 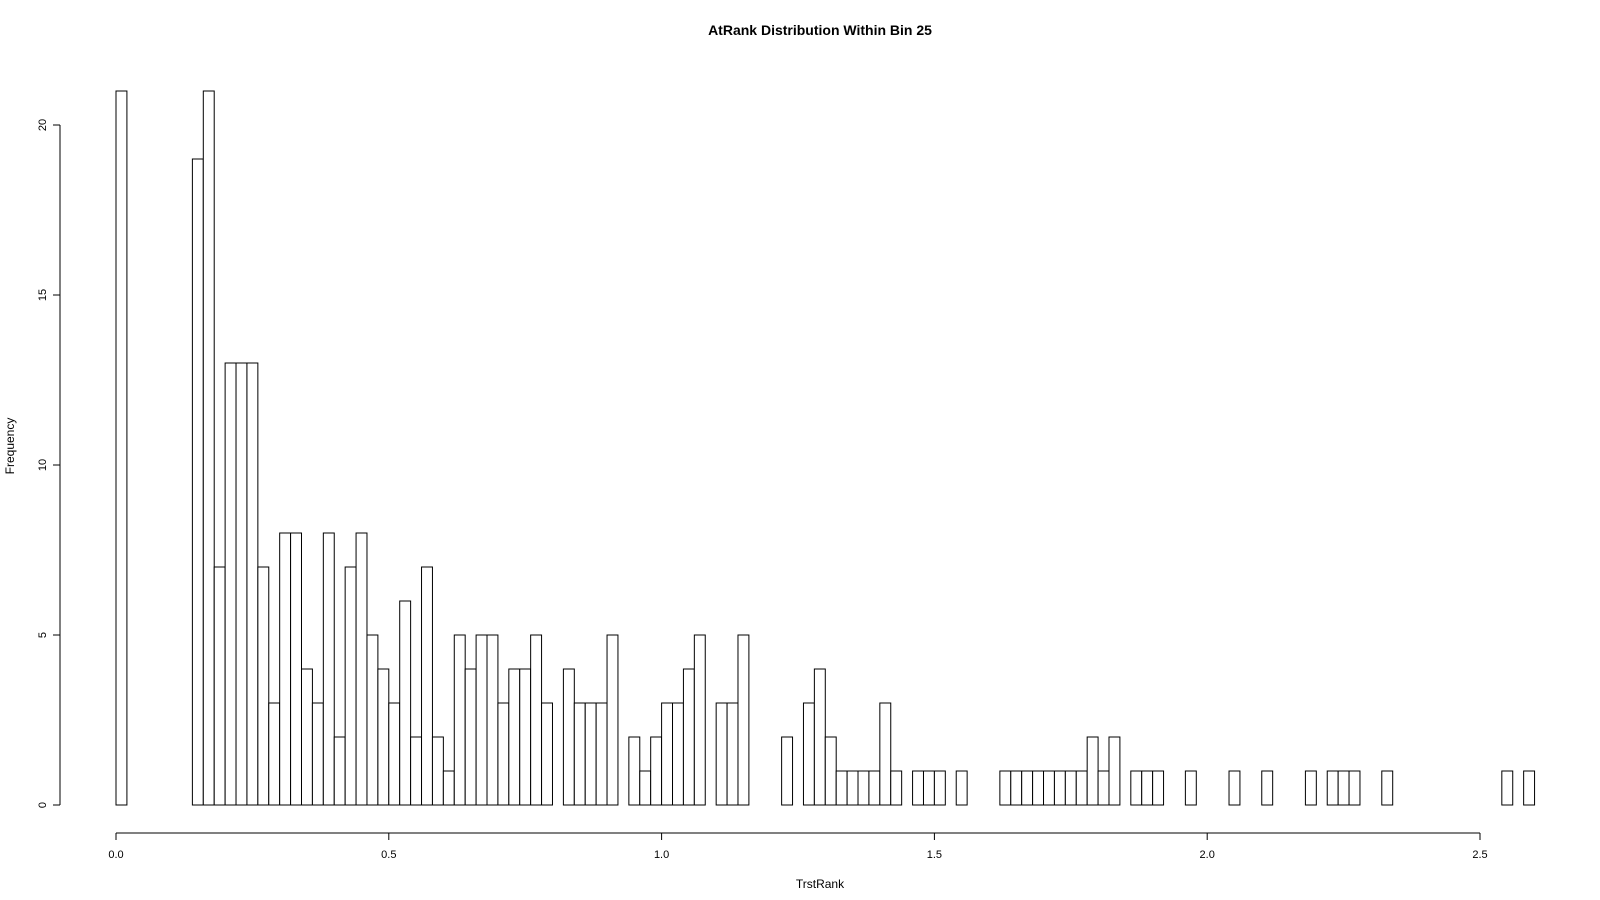 I want to click on x-axis-label: TrstRank, so click(x=820, y=884).